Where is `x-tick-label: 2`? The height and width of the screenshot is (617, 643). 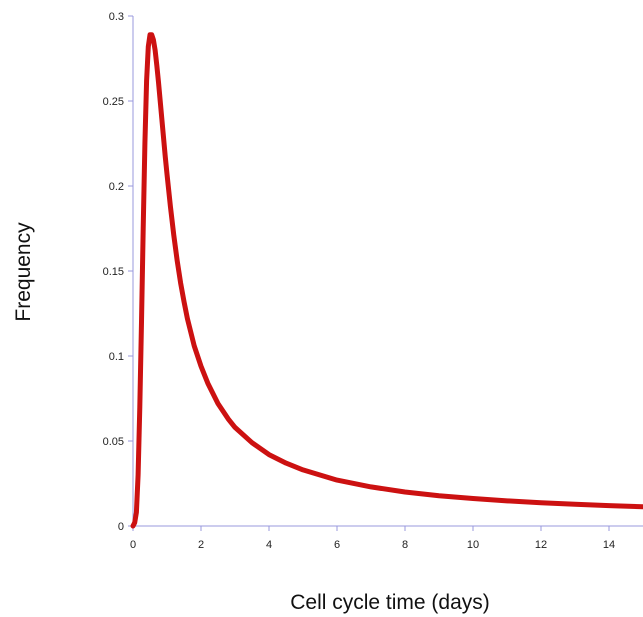 x-tick-label: 2 is located at coordinates (201, 545).